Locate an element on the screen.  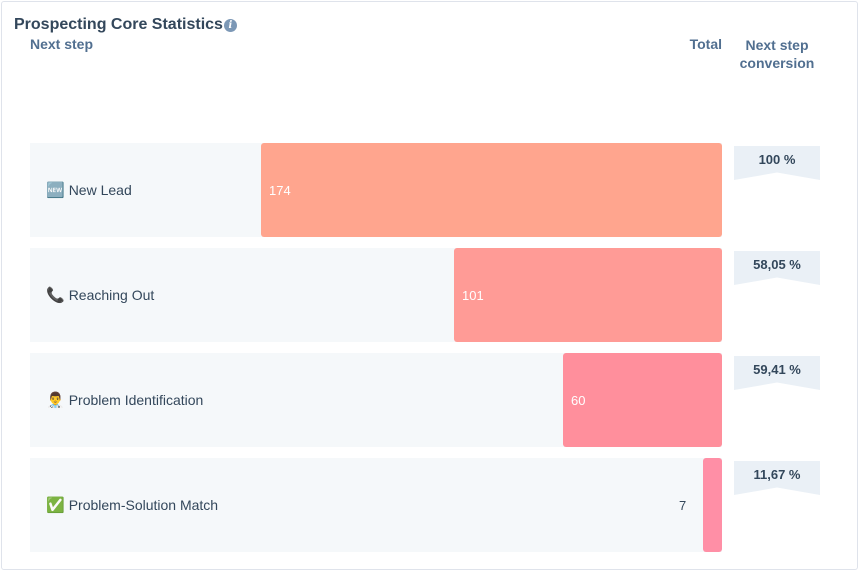
funnel-stage-name: Reaching Out is located at coordinates (111, 295).